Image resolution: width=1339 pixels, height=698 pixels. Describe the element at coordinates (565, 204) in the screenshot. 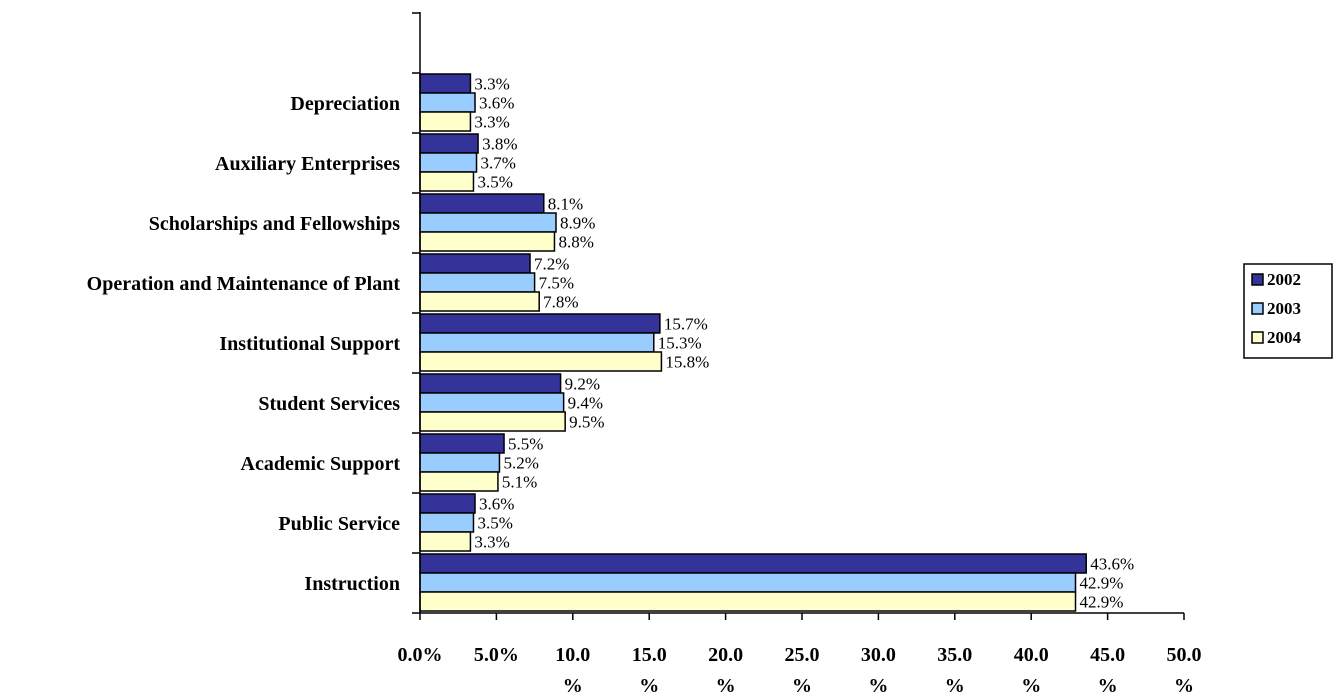

I see `data-label: 8.1%` at that location.